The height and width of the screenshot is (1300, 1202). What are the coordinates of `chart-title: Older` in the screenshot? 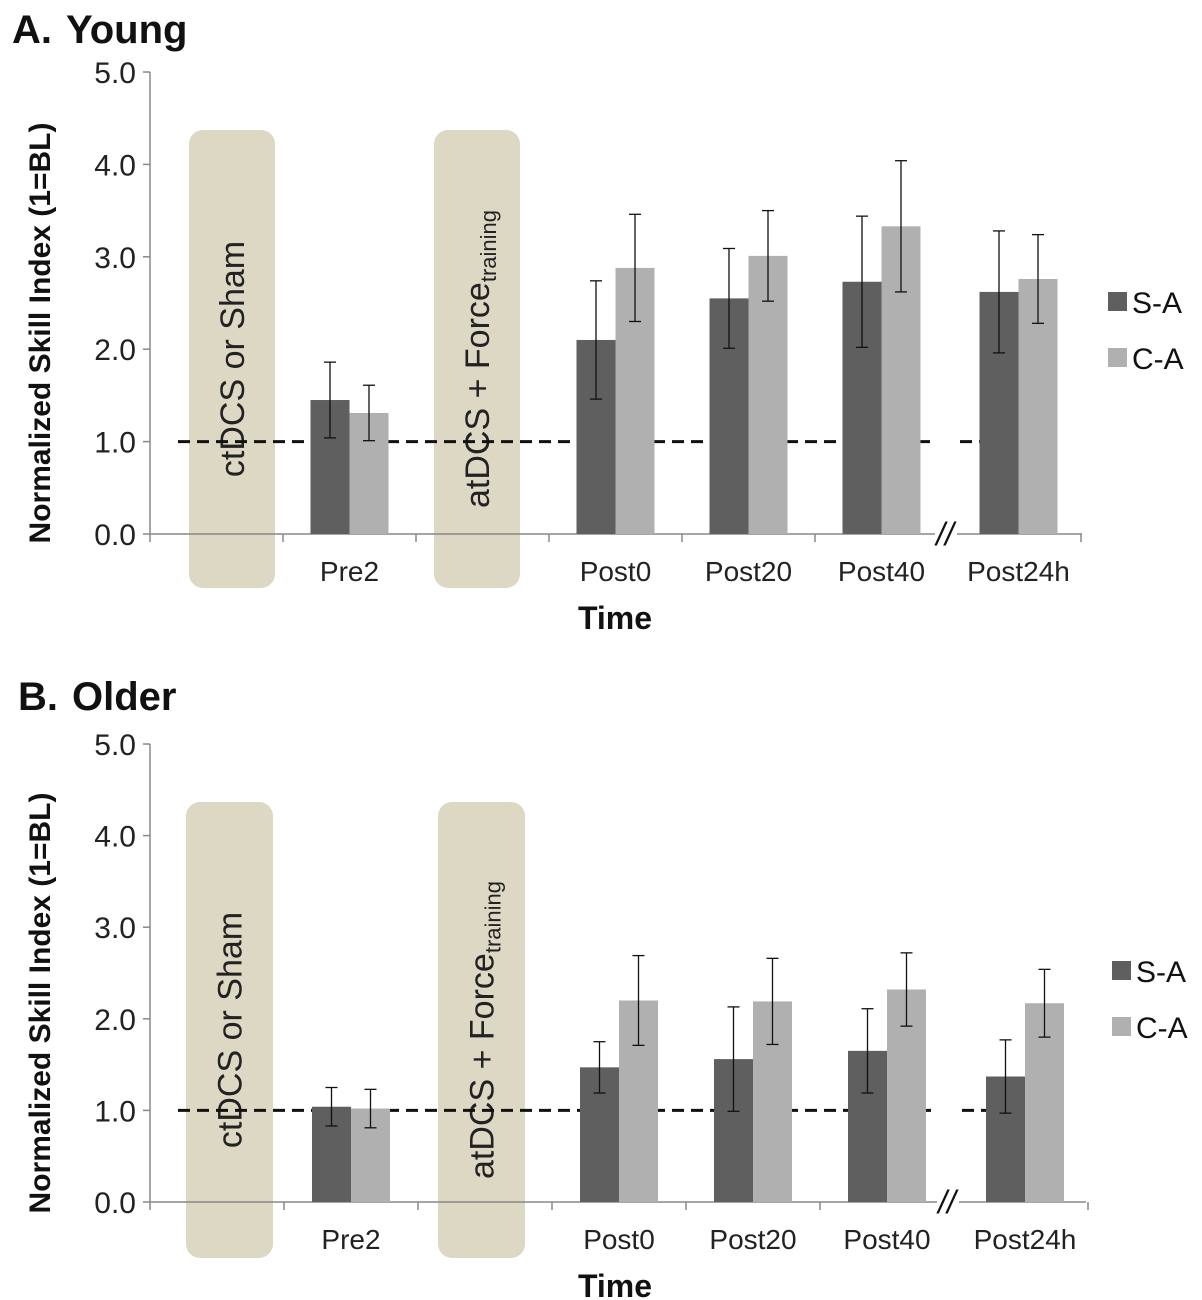 It's located at (124, 697).